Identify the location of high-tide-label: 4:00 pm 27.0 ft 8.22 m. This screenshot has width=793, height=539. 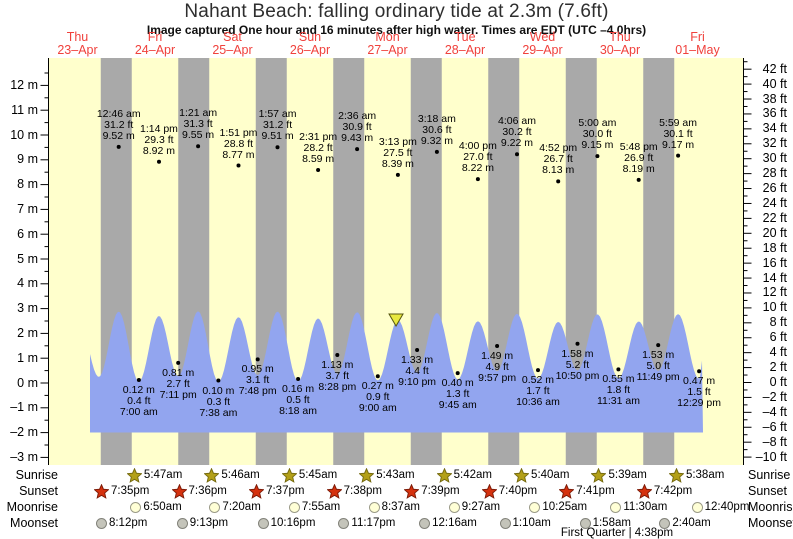
(477, 157).